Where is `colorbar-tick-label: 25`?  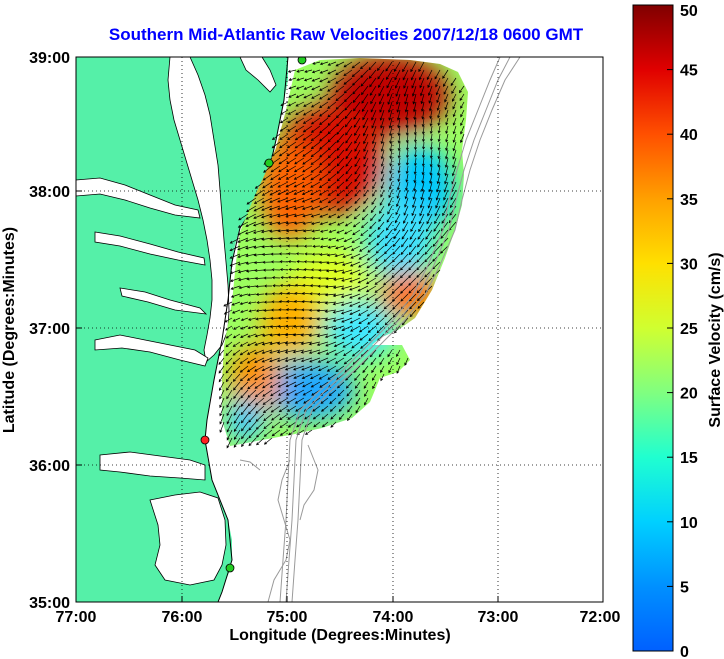 colorbar-tick-label: 25 is located at coordinates (689, 329).